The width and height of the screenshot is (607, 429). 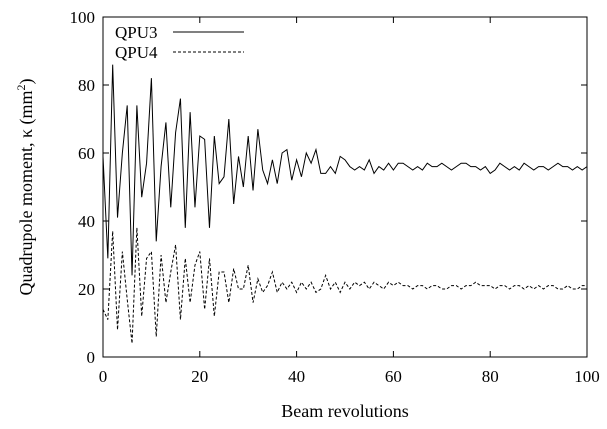 I want to click on y-tick-label: 80, so click(x=86, y=85).